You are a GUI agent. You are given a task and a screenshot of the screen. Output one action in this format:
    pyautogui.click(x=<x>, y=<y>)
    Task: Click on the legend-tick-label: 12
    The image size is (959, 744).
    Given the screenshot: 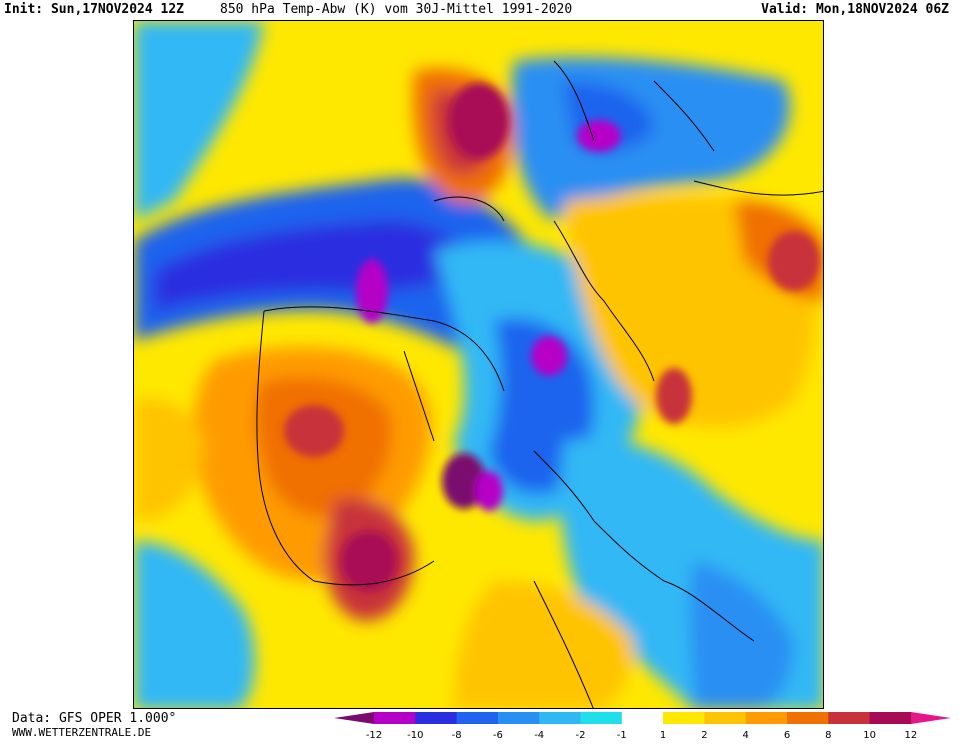 What is the action you would take?
    pyautogui.click(x=911, y=735)
    